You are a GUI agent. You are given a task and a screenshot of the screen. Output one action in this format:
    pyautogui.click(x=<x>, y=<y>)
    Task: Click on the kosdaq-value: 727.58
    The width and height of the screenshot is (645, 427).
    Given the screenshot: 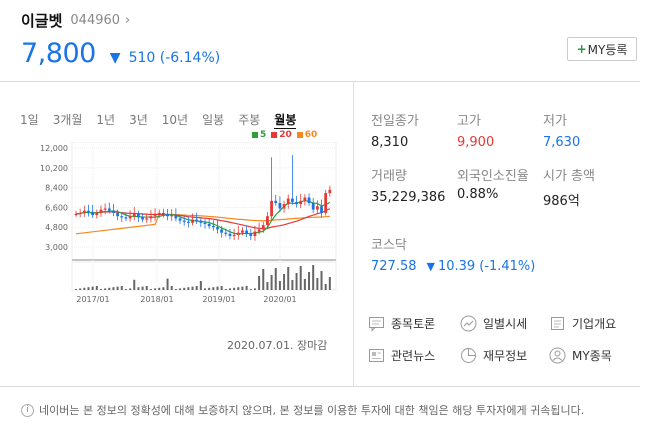 What is the action you would take?
    pyautogui.click(x=394, y=266)
    